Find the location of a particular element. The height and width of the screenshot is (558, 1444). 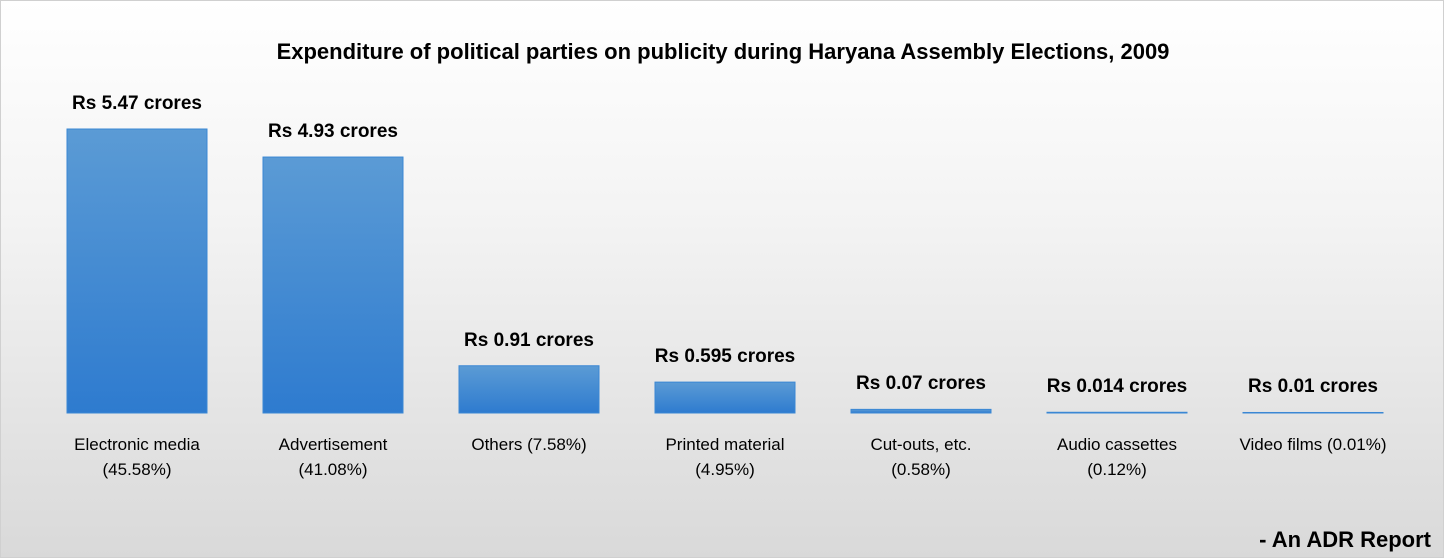

x-tick-label: Audio cassettes (0.12%) is located at coordinates (1116, 457).